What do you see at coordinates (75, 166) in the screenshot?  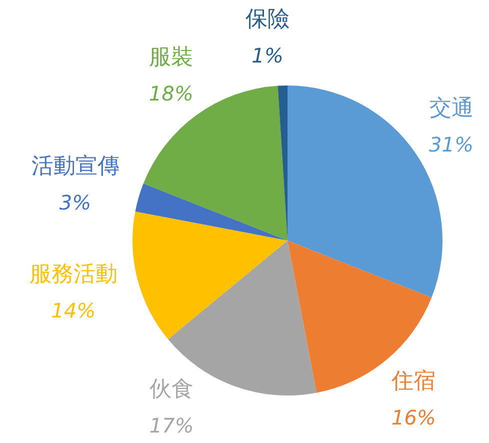 I see `slice-label: 活動宣傳` at bounding box center [75, 166].